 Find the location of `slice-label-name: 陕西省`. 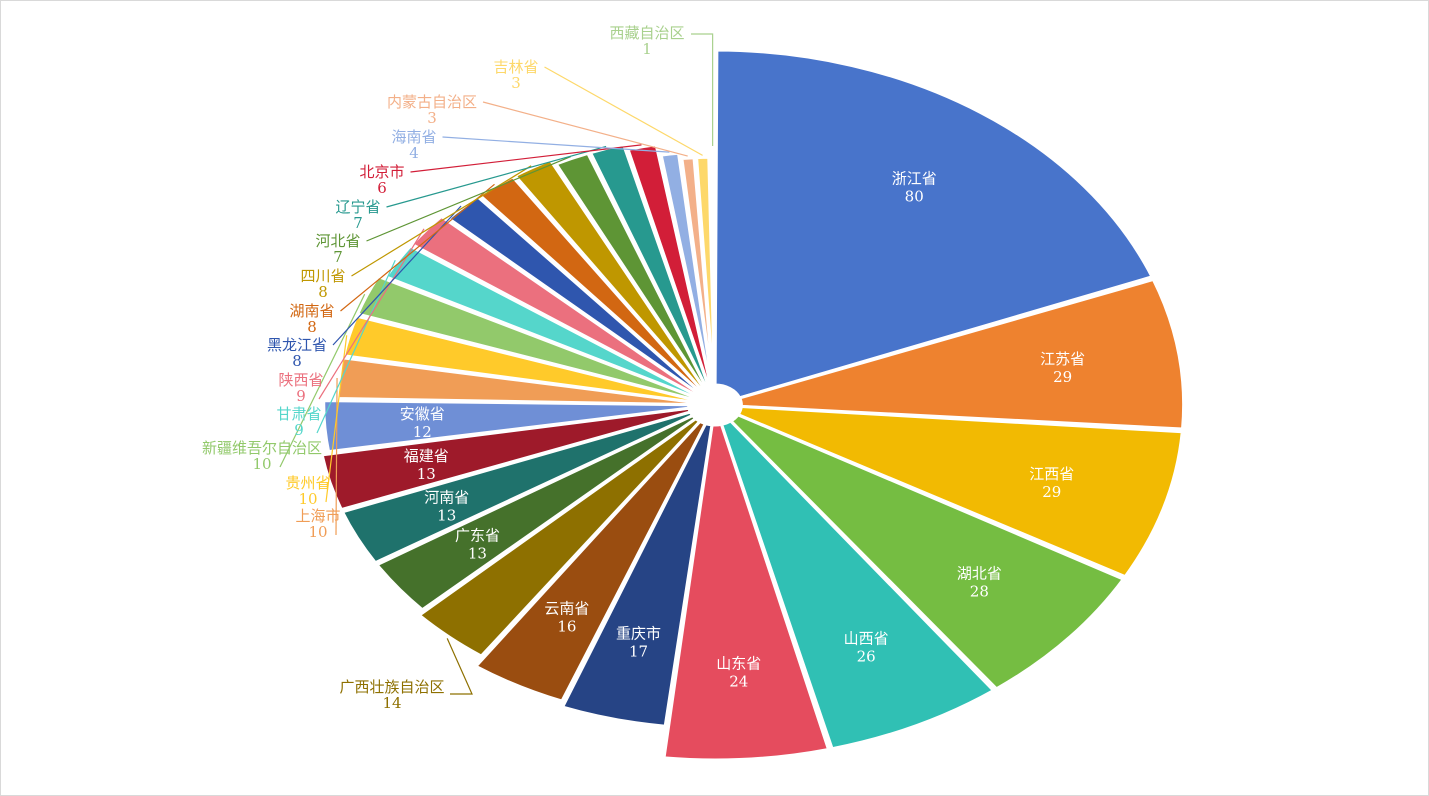

slice-label-name: 陕西省 is located at coordinates (300, 380).